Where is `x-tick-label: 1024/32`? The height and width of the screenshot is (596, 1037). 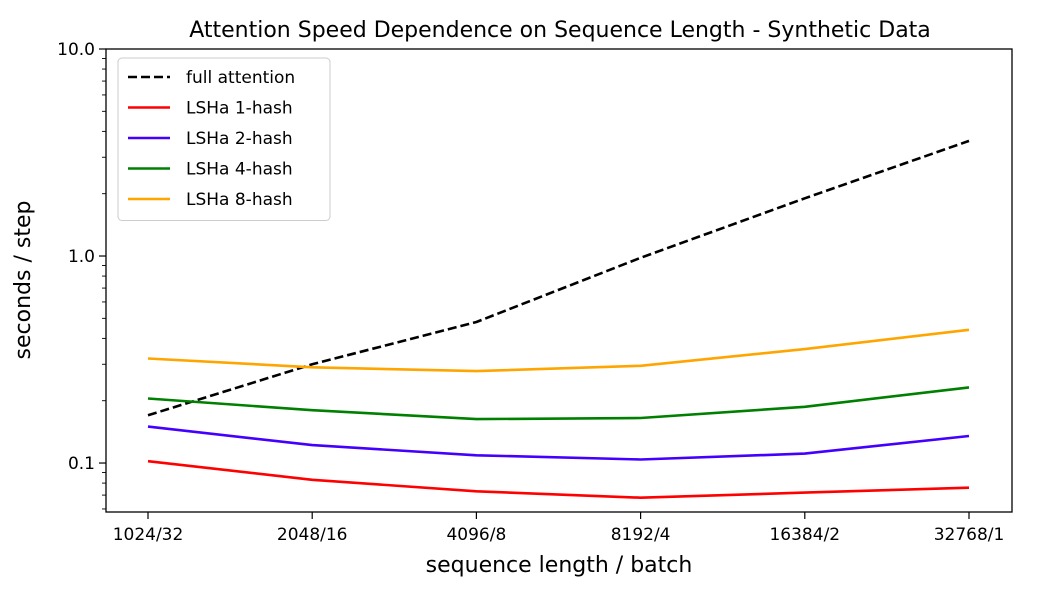 x-tick-label: 1024/32 is located at coordinates (148, 535).